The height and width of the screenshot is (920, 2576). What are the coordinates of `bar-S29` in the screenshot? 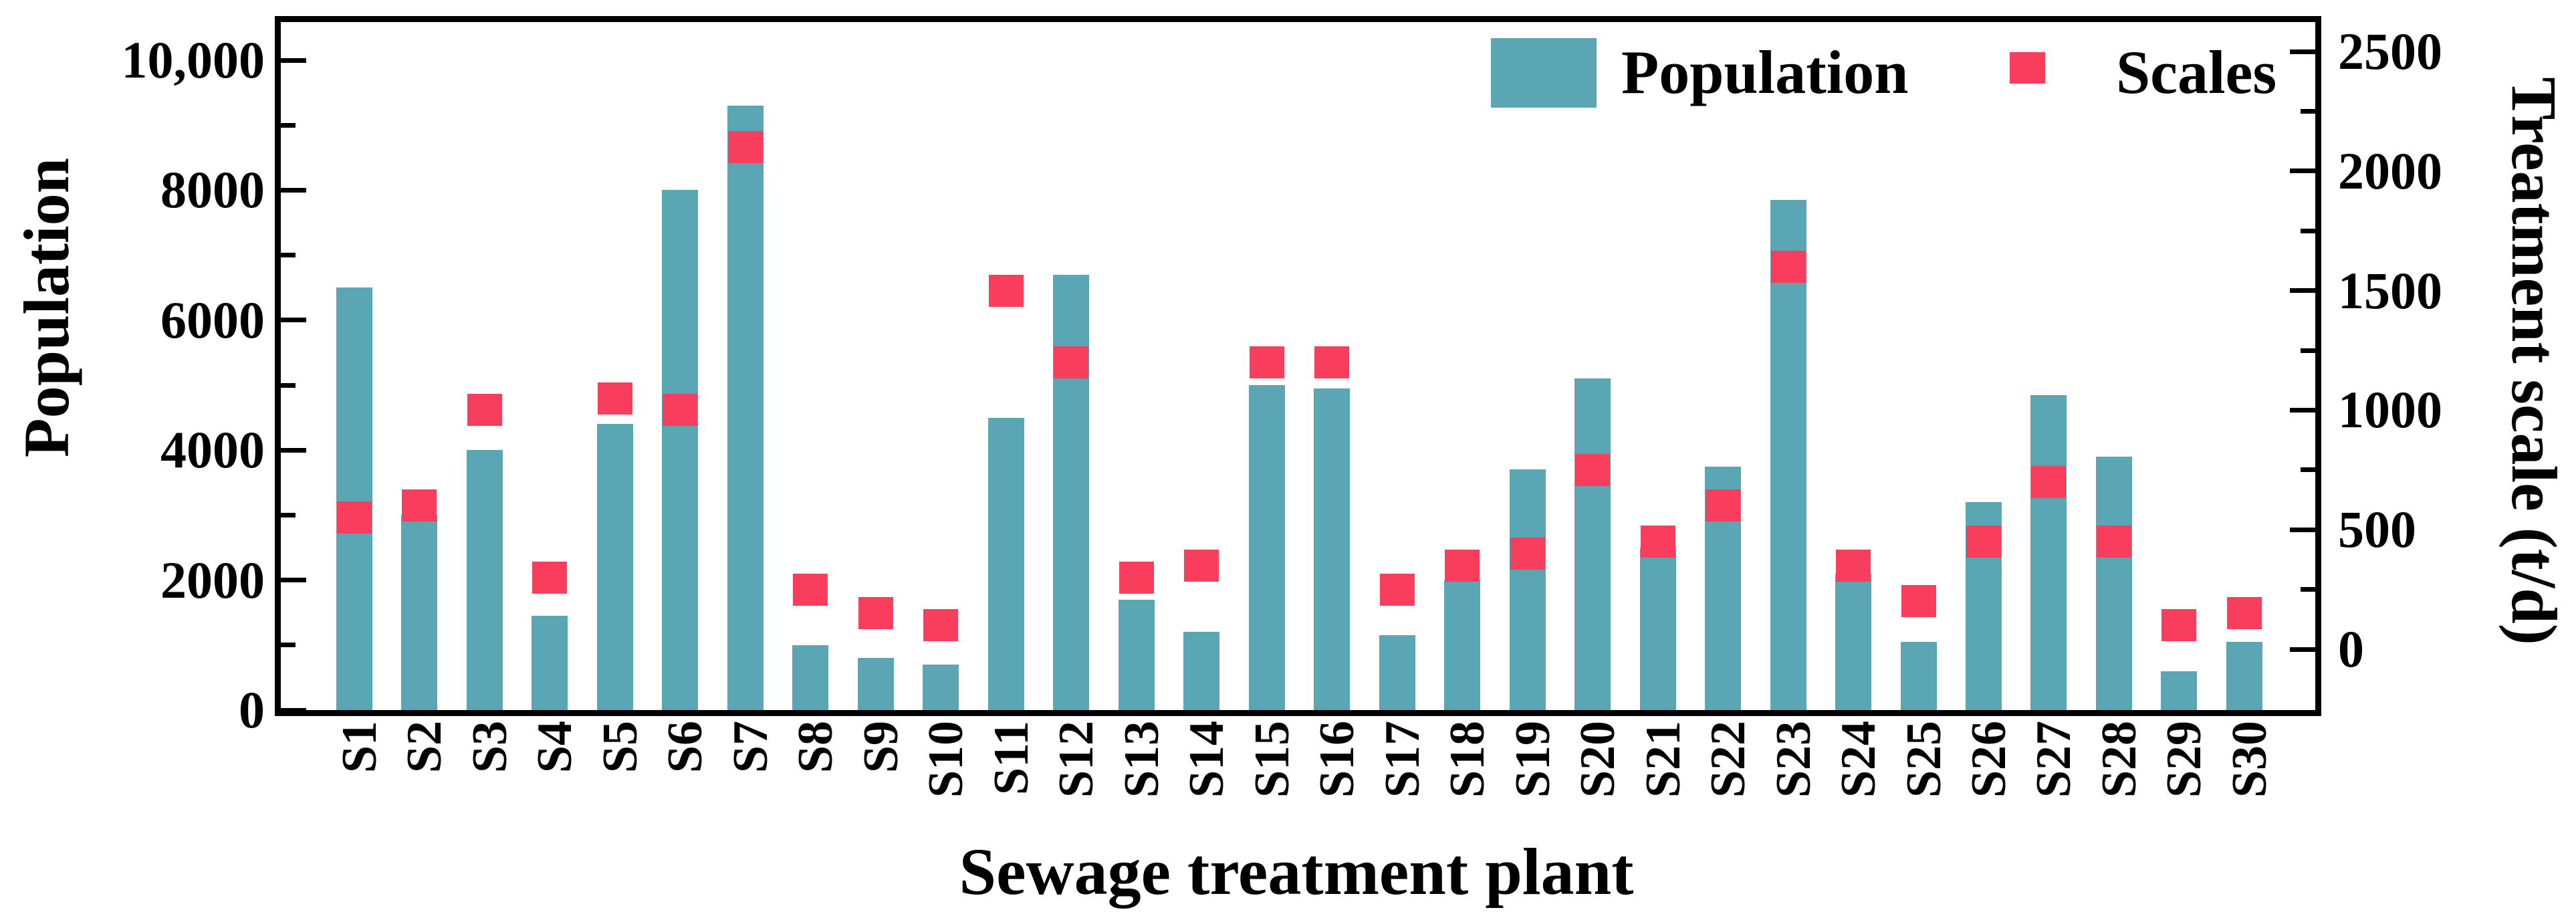 It's located at (2179, 690).